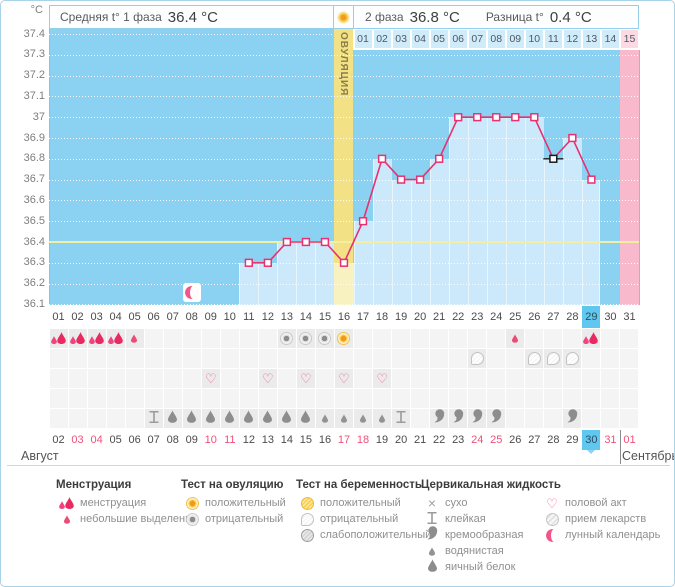 Image resolution: width=675 pixels, height=587 pixels. I want to click on cycle-day-label: 08, so click(191, 317).